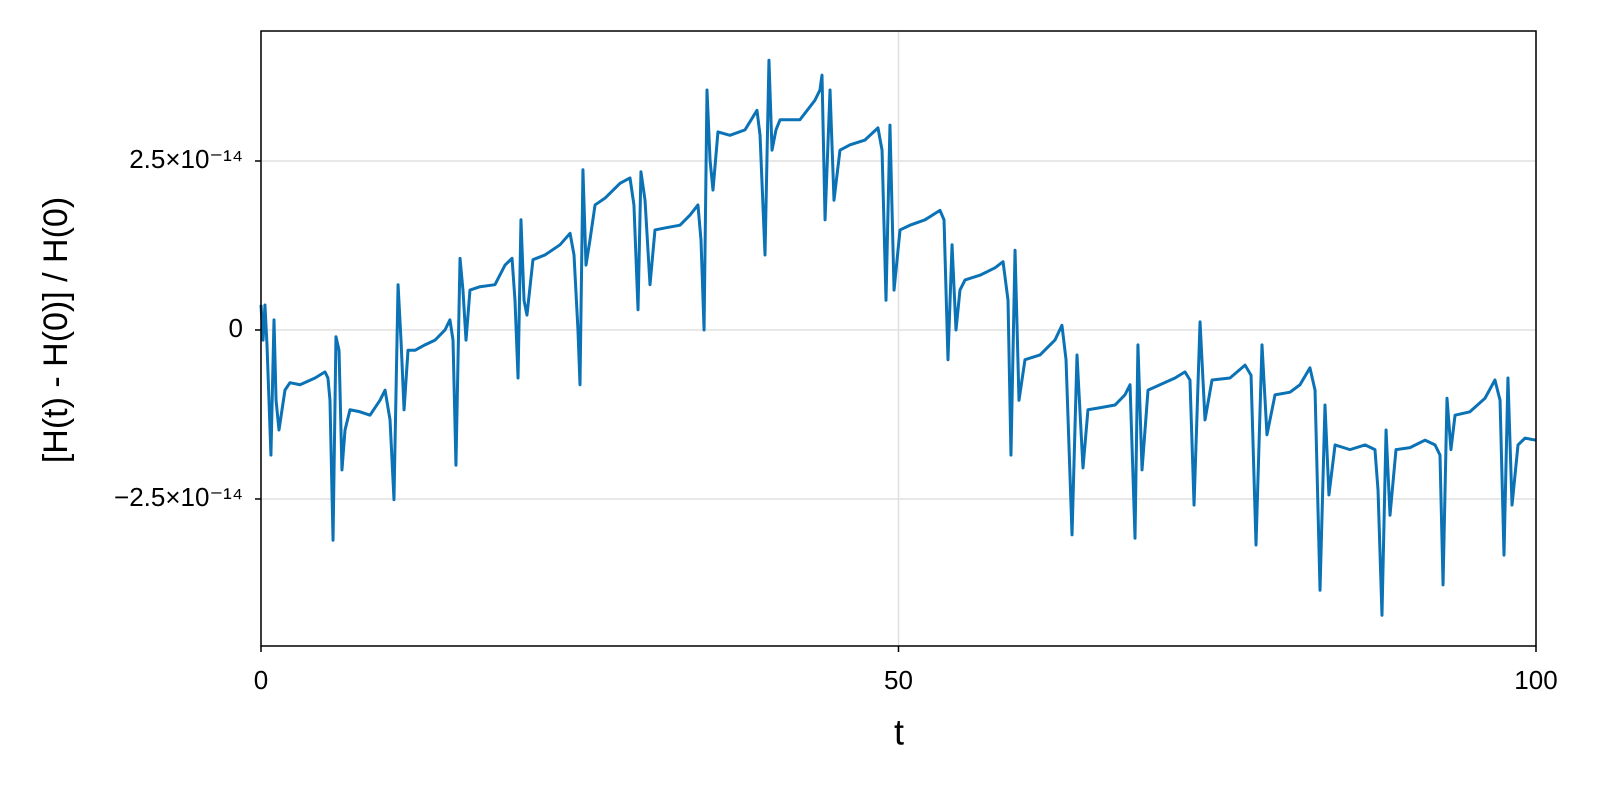 The image size is (1600, 800). What do you see at coordinates (236, 328) in the screenshot?
I see `y-tick-label: 0` at bounding box center [236, 328].